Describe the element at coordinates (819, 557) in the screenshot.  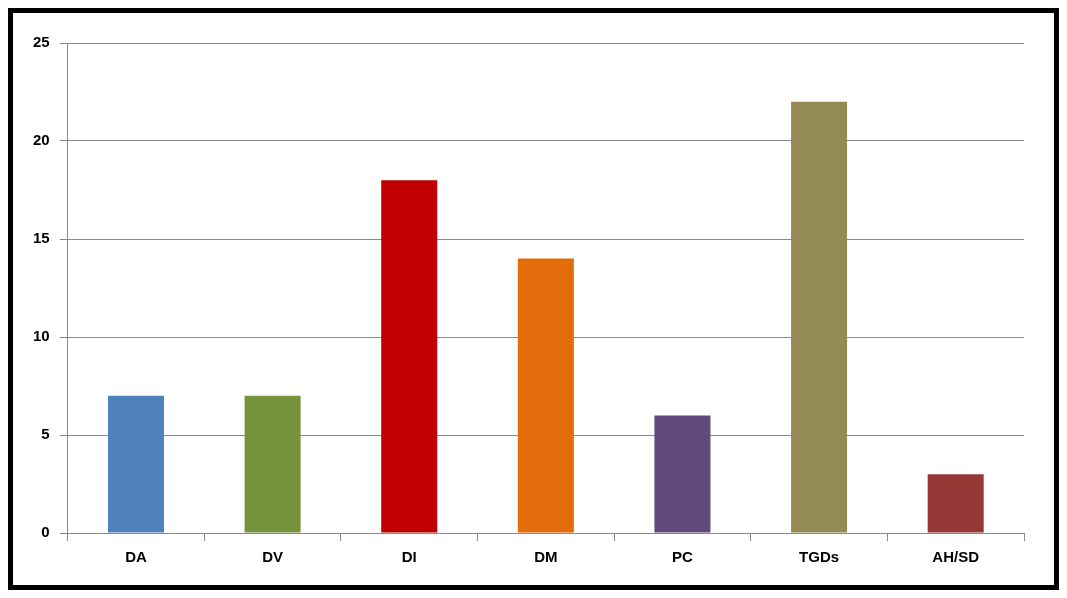
I see `x-tick-label: TGDs` at that location.